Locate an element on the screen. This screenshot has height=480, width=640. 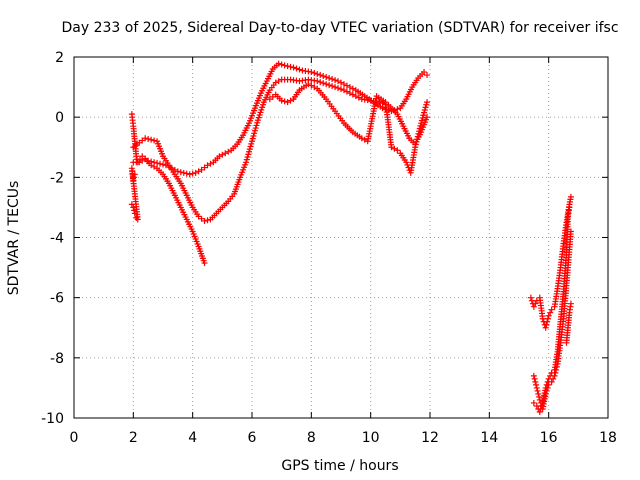
x-tick-label: 0 is located at coordinates (74, 438).